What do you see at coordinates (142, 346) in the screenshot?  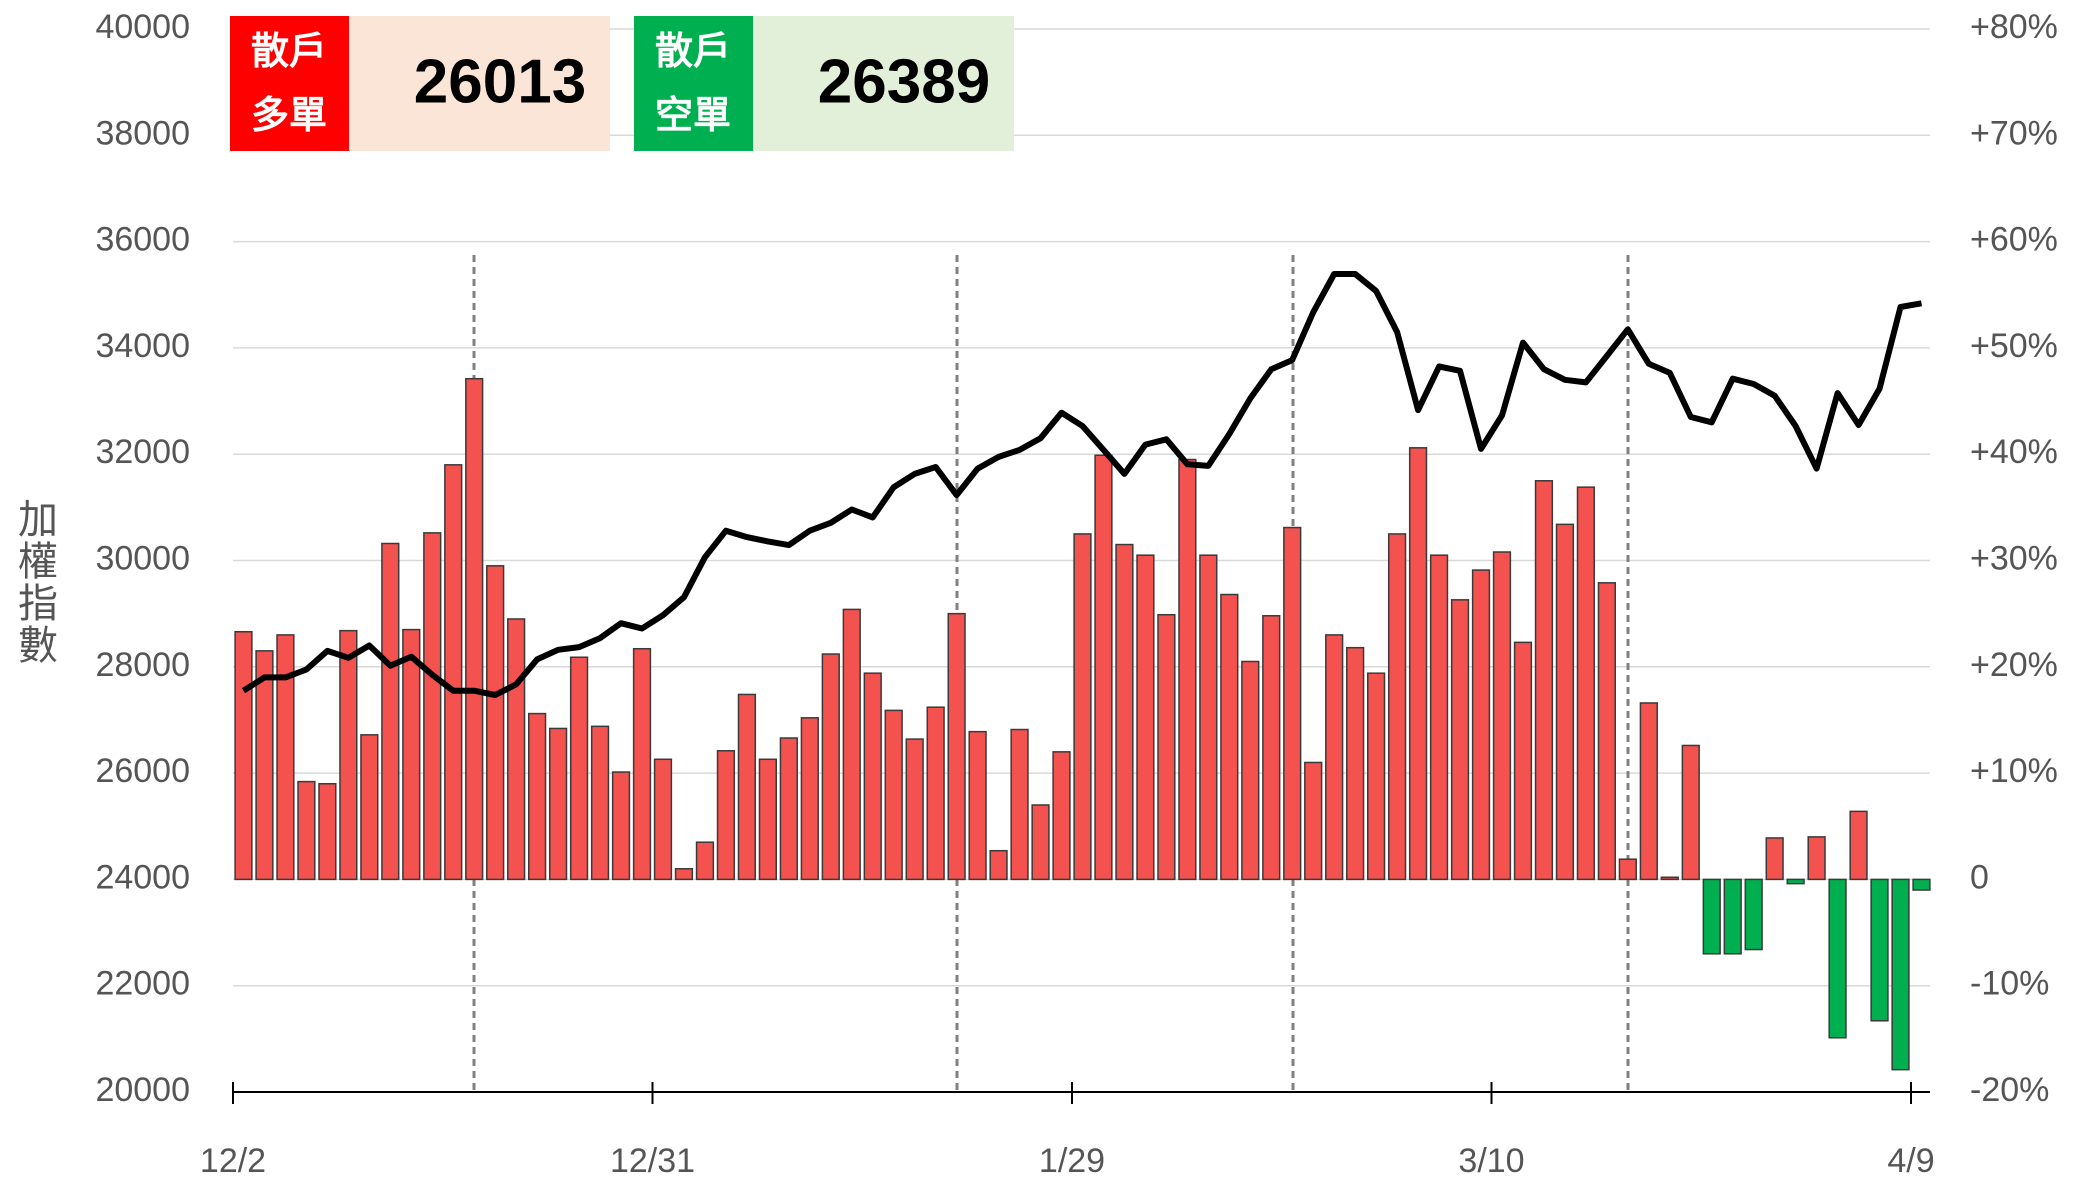 I see `y-tick-label: 34000` at bounding box center [142, 346].